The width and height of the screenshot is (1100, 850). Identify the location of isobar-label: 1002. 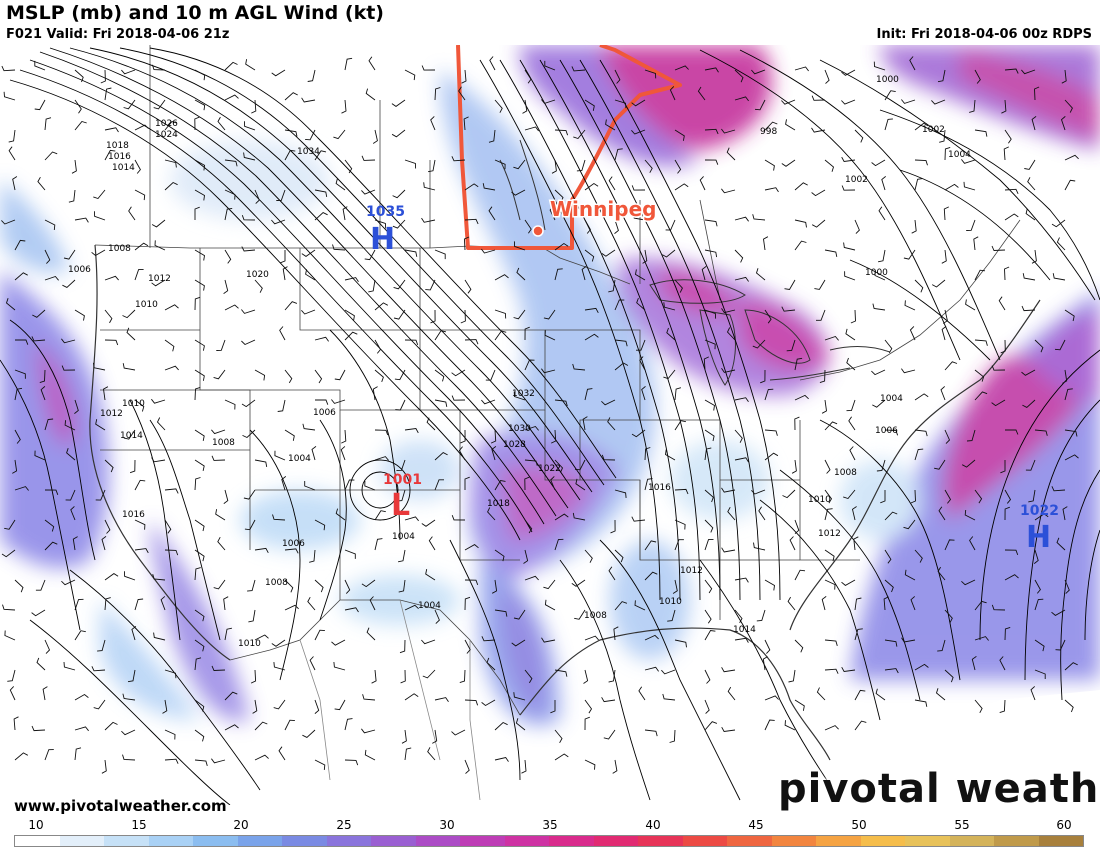
(933, 130).